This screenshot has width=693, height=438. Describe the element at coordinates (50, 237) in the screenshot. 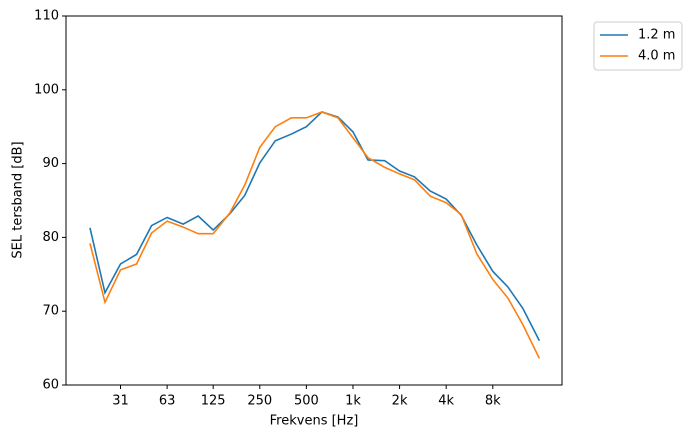

I see `y-tick-label: 80` at that location.